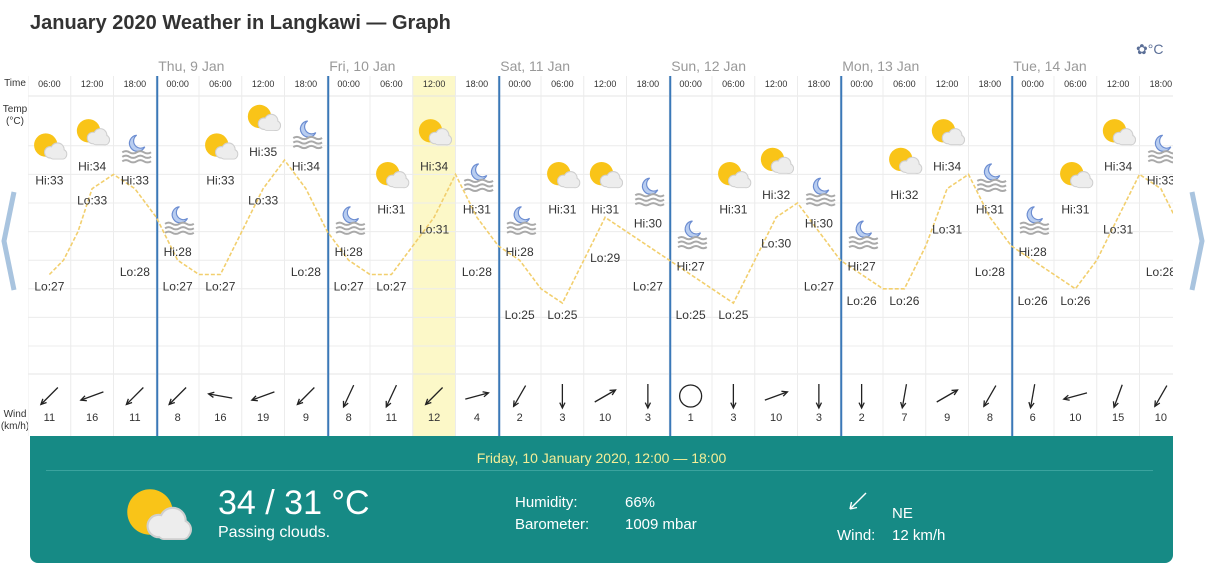  I want to click on lo-label: Lo:33, so click(263, 201).